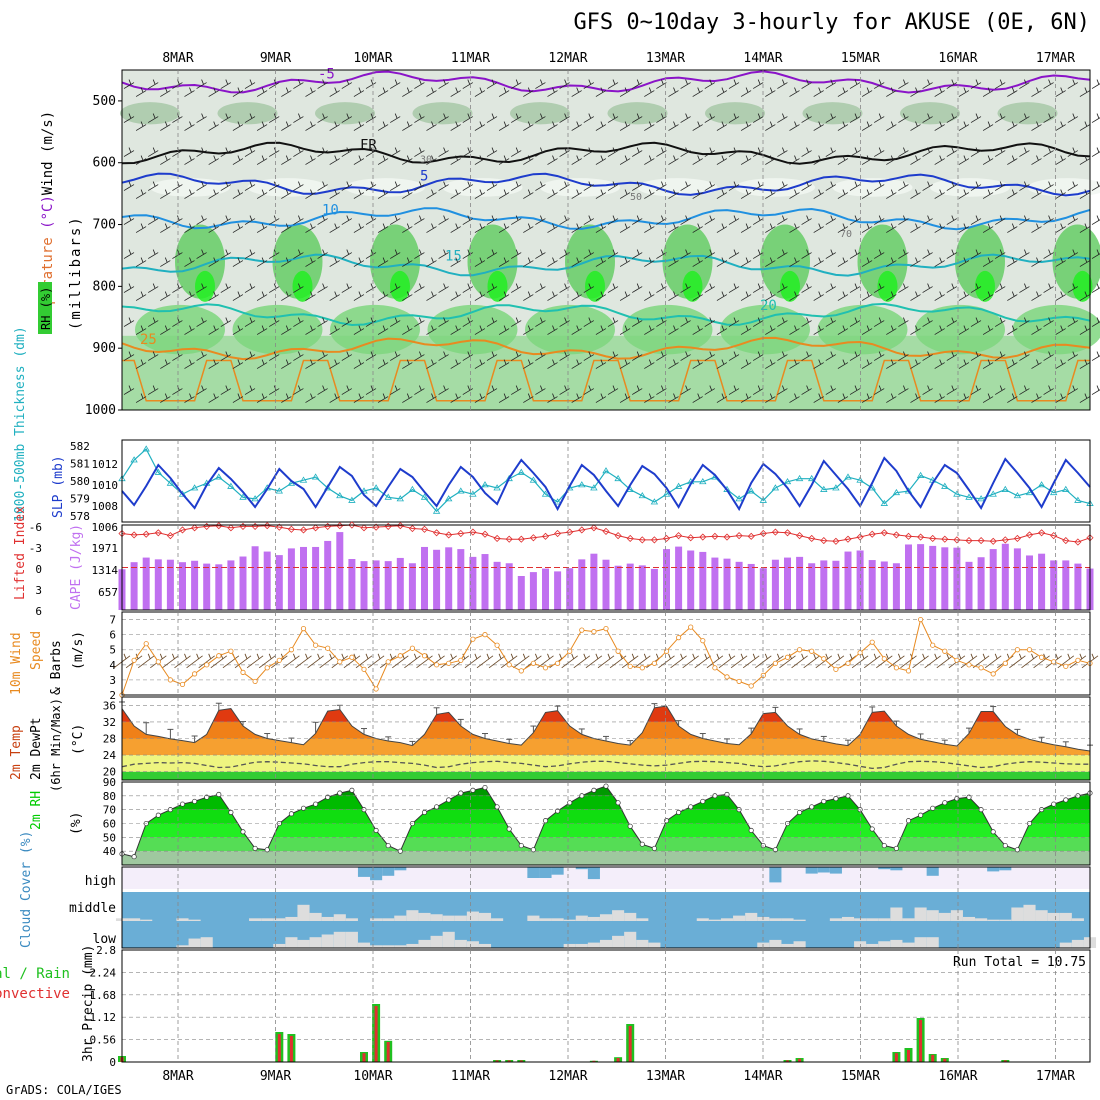 Image resolution: width=1100 pixels, height=1100 pixels. I want to click on cape-ylabel: CAPE (J/kg), so click(76, 567).